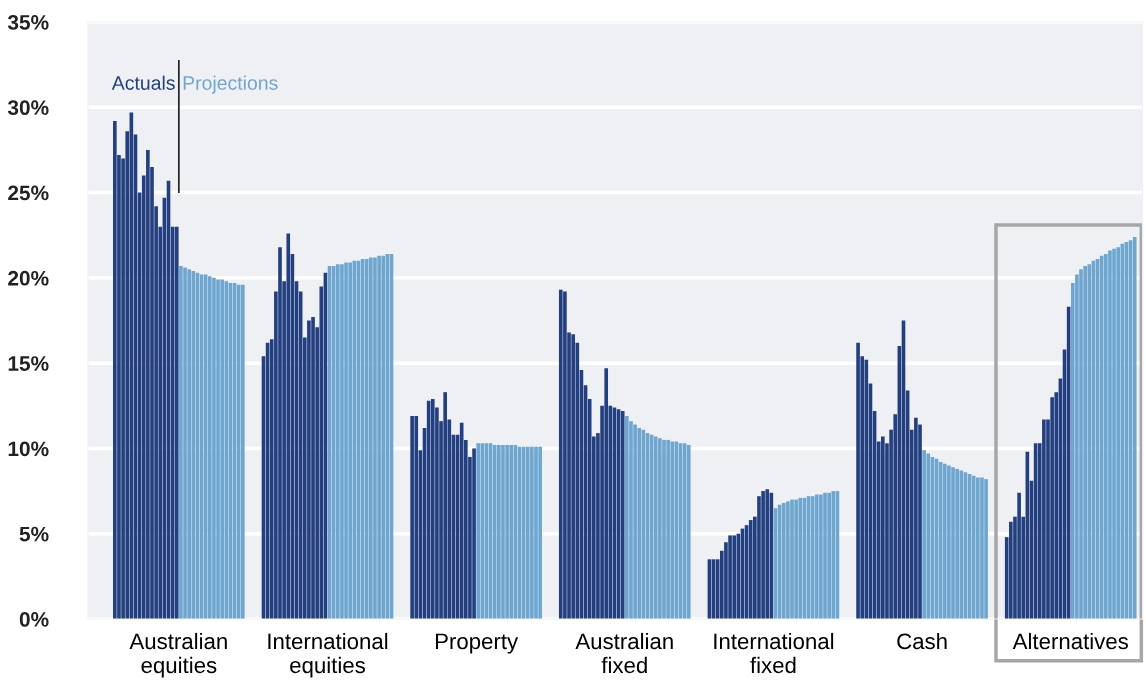 This screenshot has width=1146, height=685. What do you see at coordinates (34, 619) in the screenshot?
I see `y-tick-label: 0%` at bounding box center [34, 619].